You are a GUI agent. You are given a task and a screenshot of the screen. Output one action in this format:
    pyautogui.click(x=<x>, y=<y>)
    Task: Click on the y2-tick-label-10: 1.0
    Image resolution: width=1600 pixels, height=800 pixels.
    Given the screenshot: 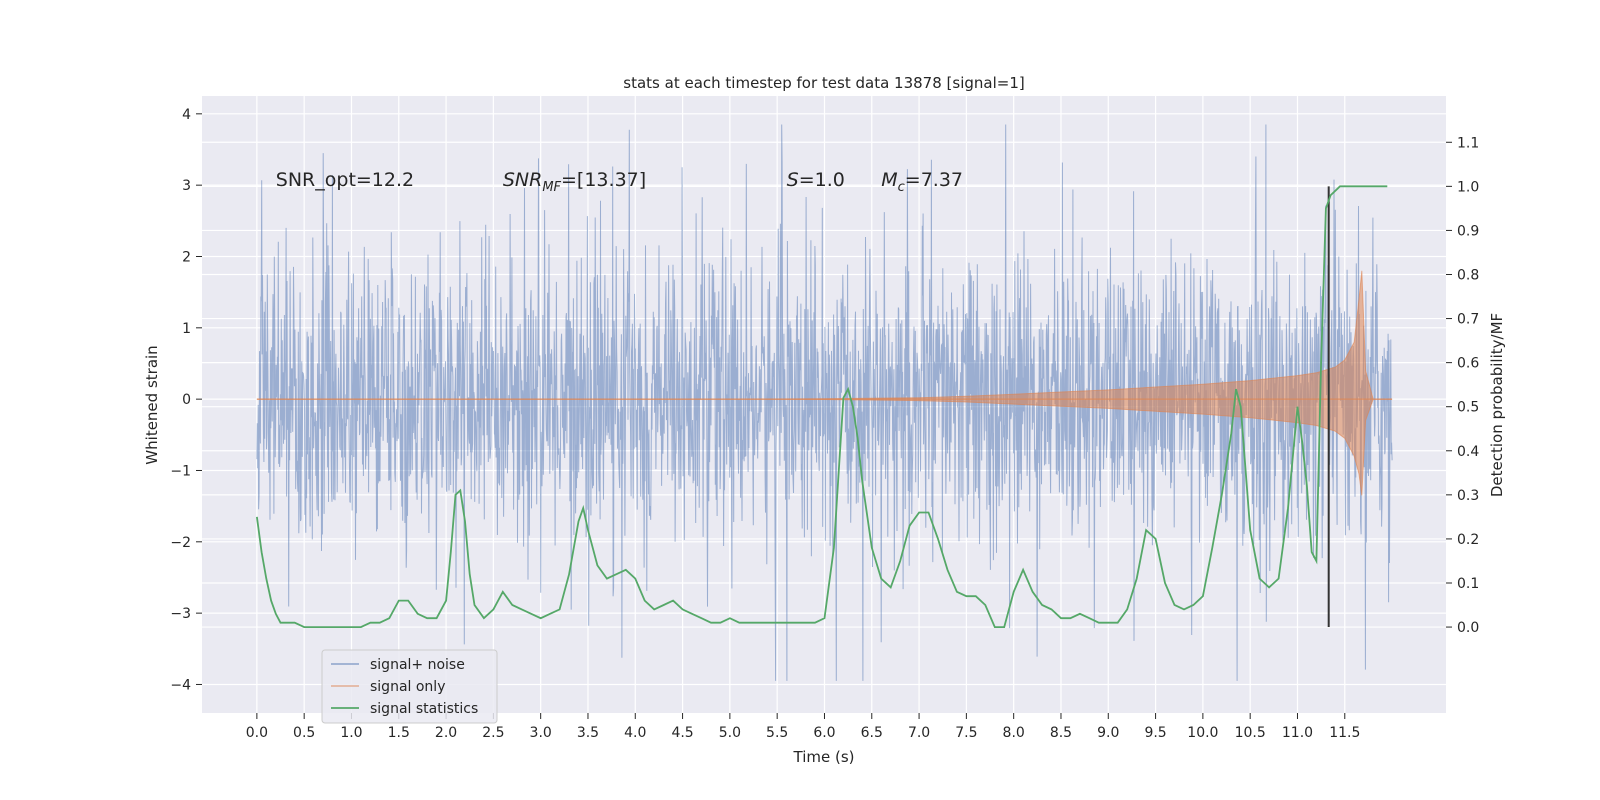 What is the action you would take?
    pyautogui.click(x=1468, y=187)
    